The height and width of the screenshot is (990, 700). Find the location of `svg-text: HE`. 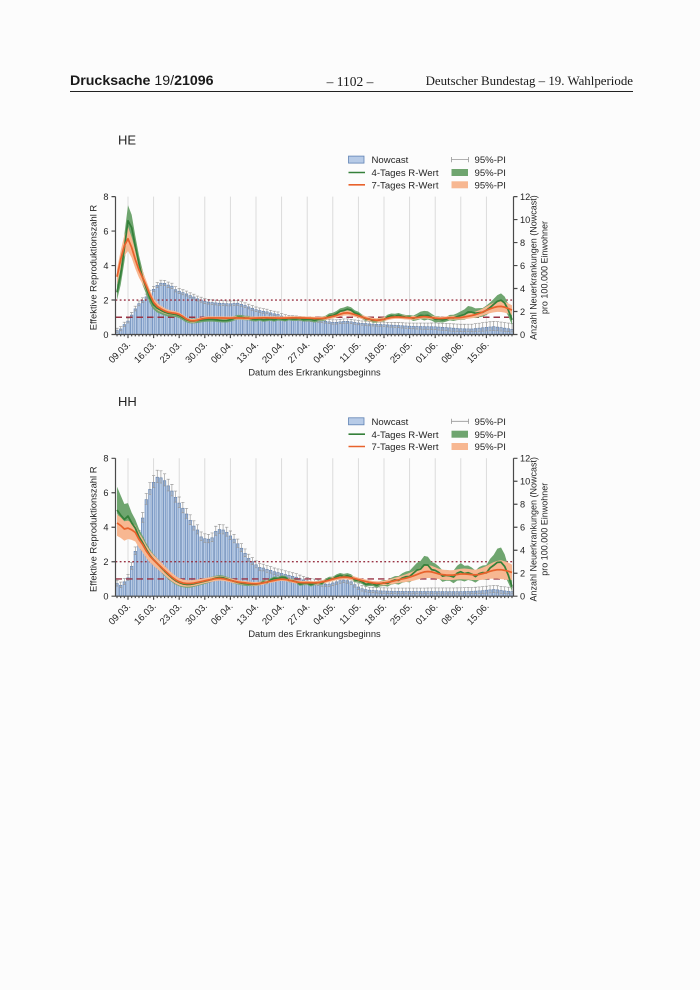

svg-text: HE is located at coordinates (127, 139).